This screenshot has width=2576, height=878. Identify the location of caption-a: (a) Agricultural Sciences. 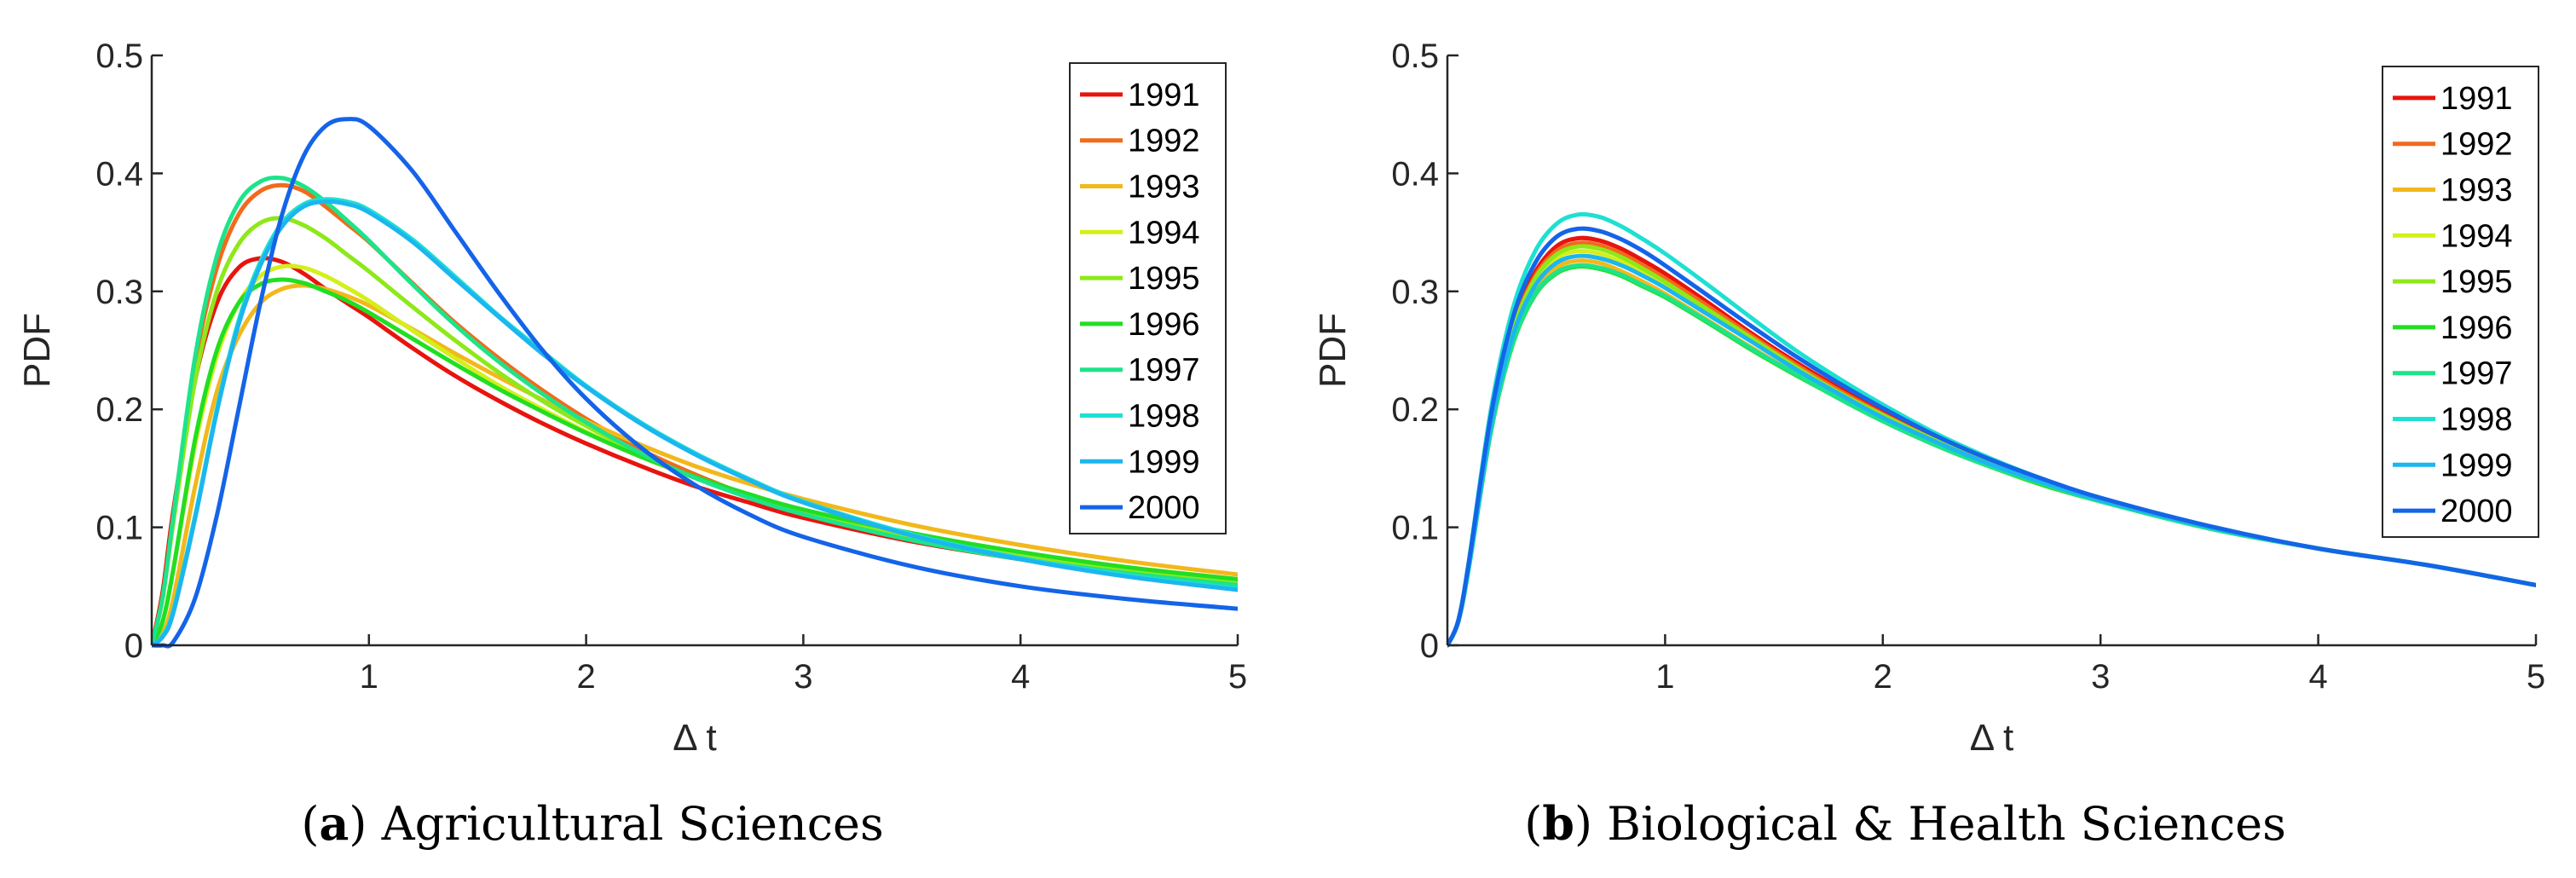
(592, 823).